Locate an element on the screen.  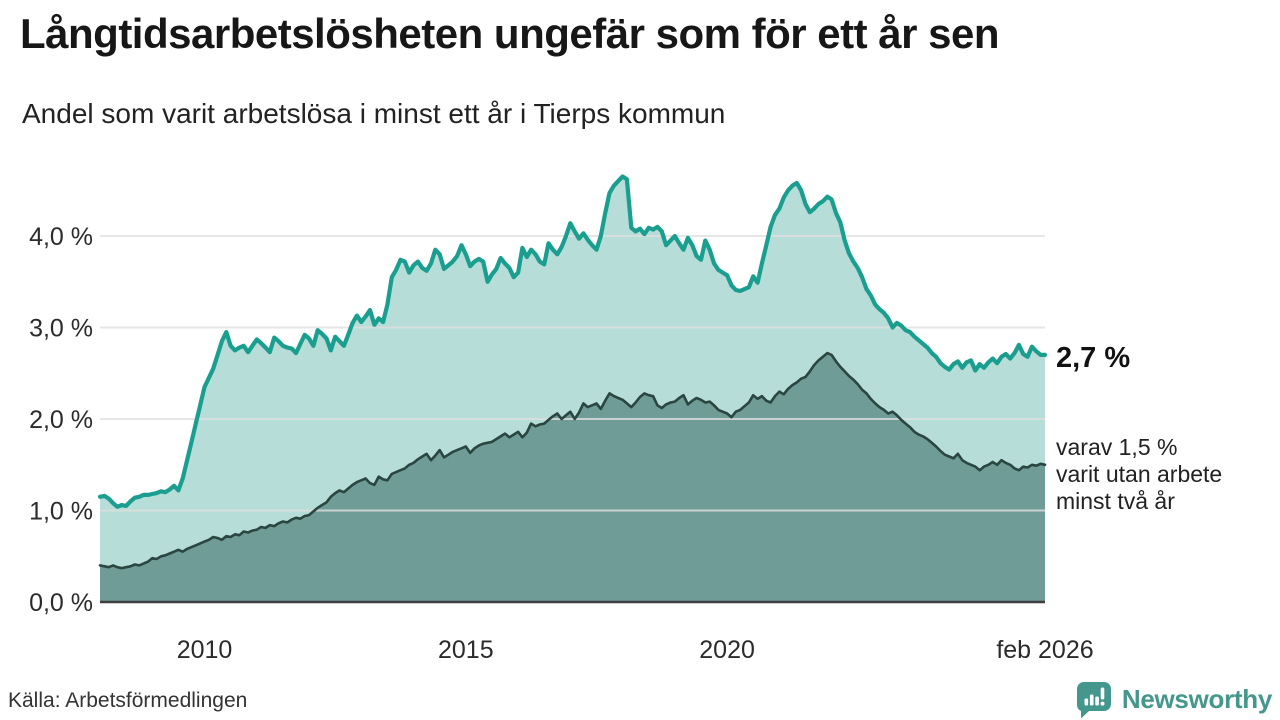
x-tick-label: 2020 is located at coordinates (727, 650).